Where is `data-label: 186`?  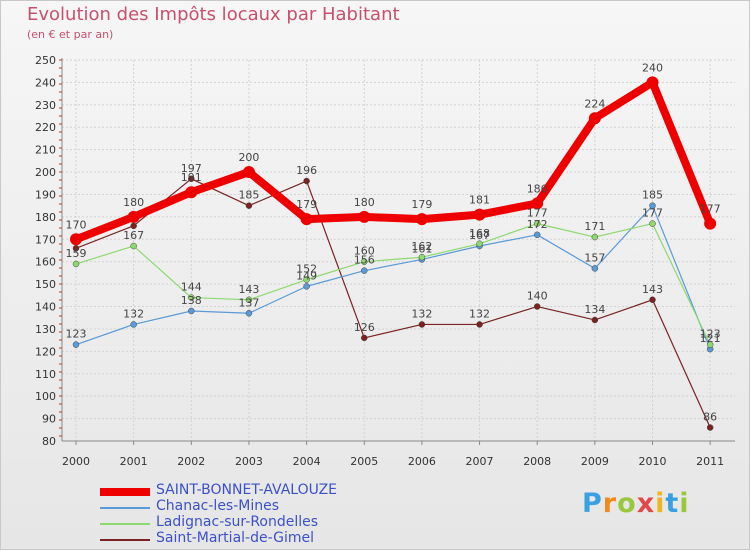 data-label: 186 is located at coordinates (537, 188).